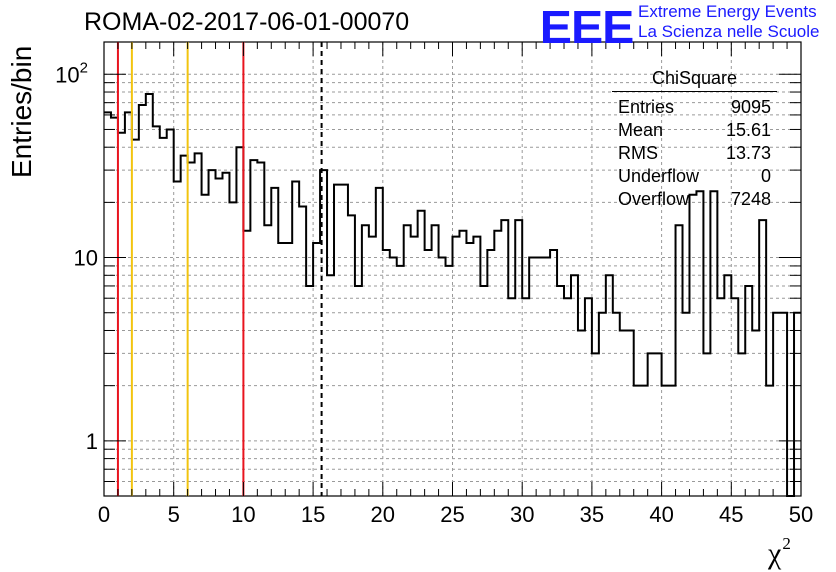 The height and width of the screenshot is (572, 836). Describe the element at coordinates (694, 130) in the screenshot. I see `stats-row-mean: Mean 15.61` at that location.